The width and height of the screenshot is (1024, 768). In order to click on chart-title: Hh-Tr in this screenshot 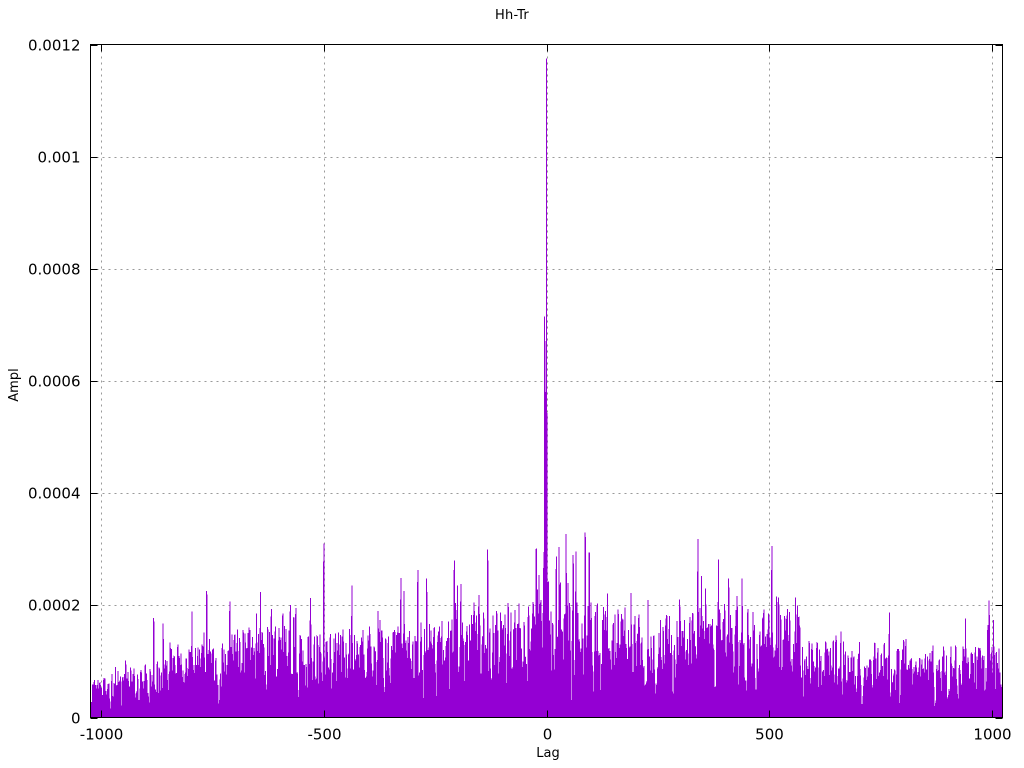, I will do `click(512, 15)`.